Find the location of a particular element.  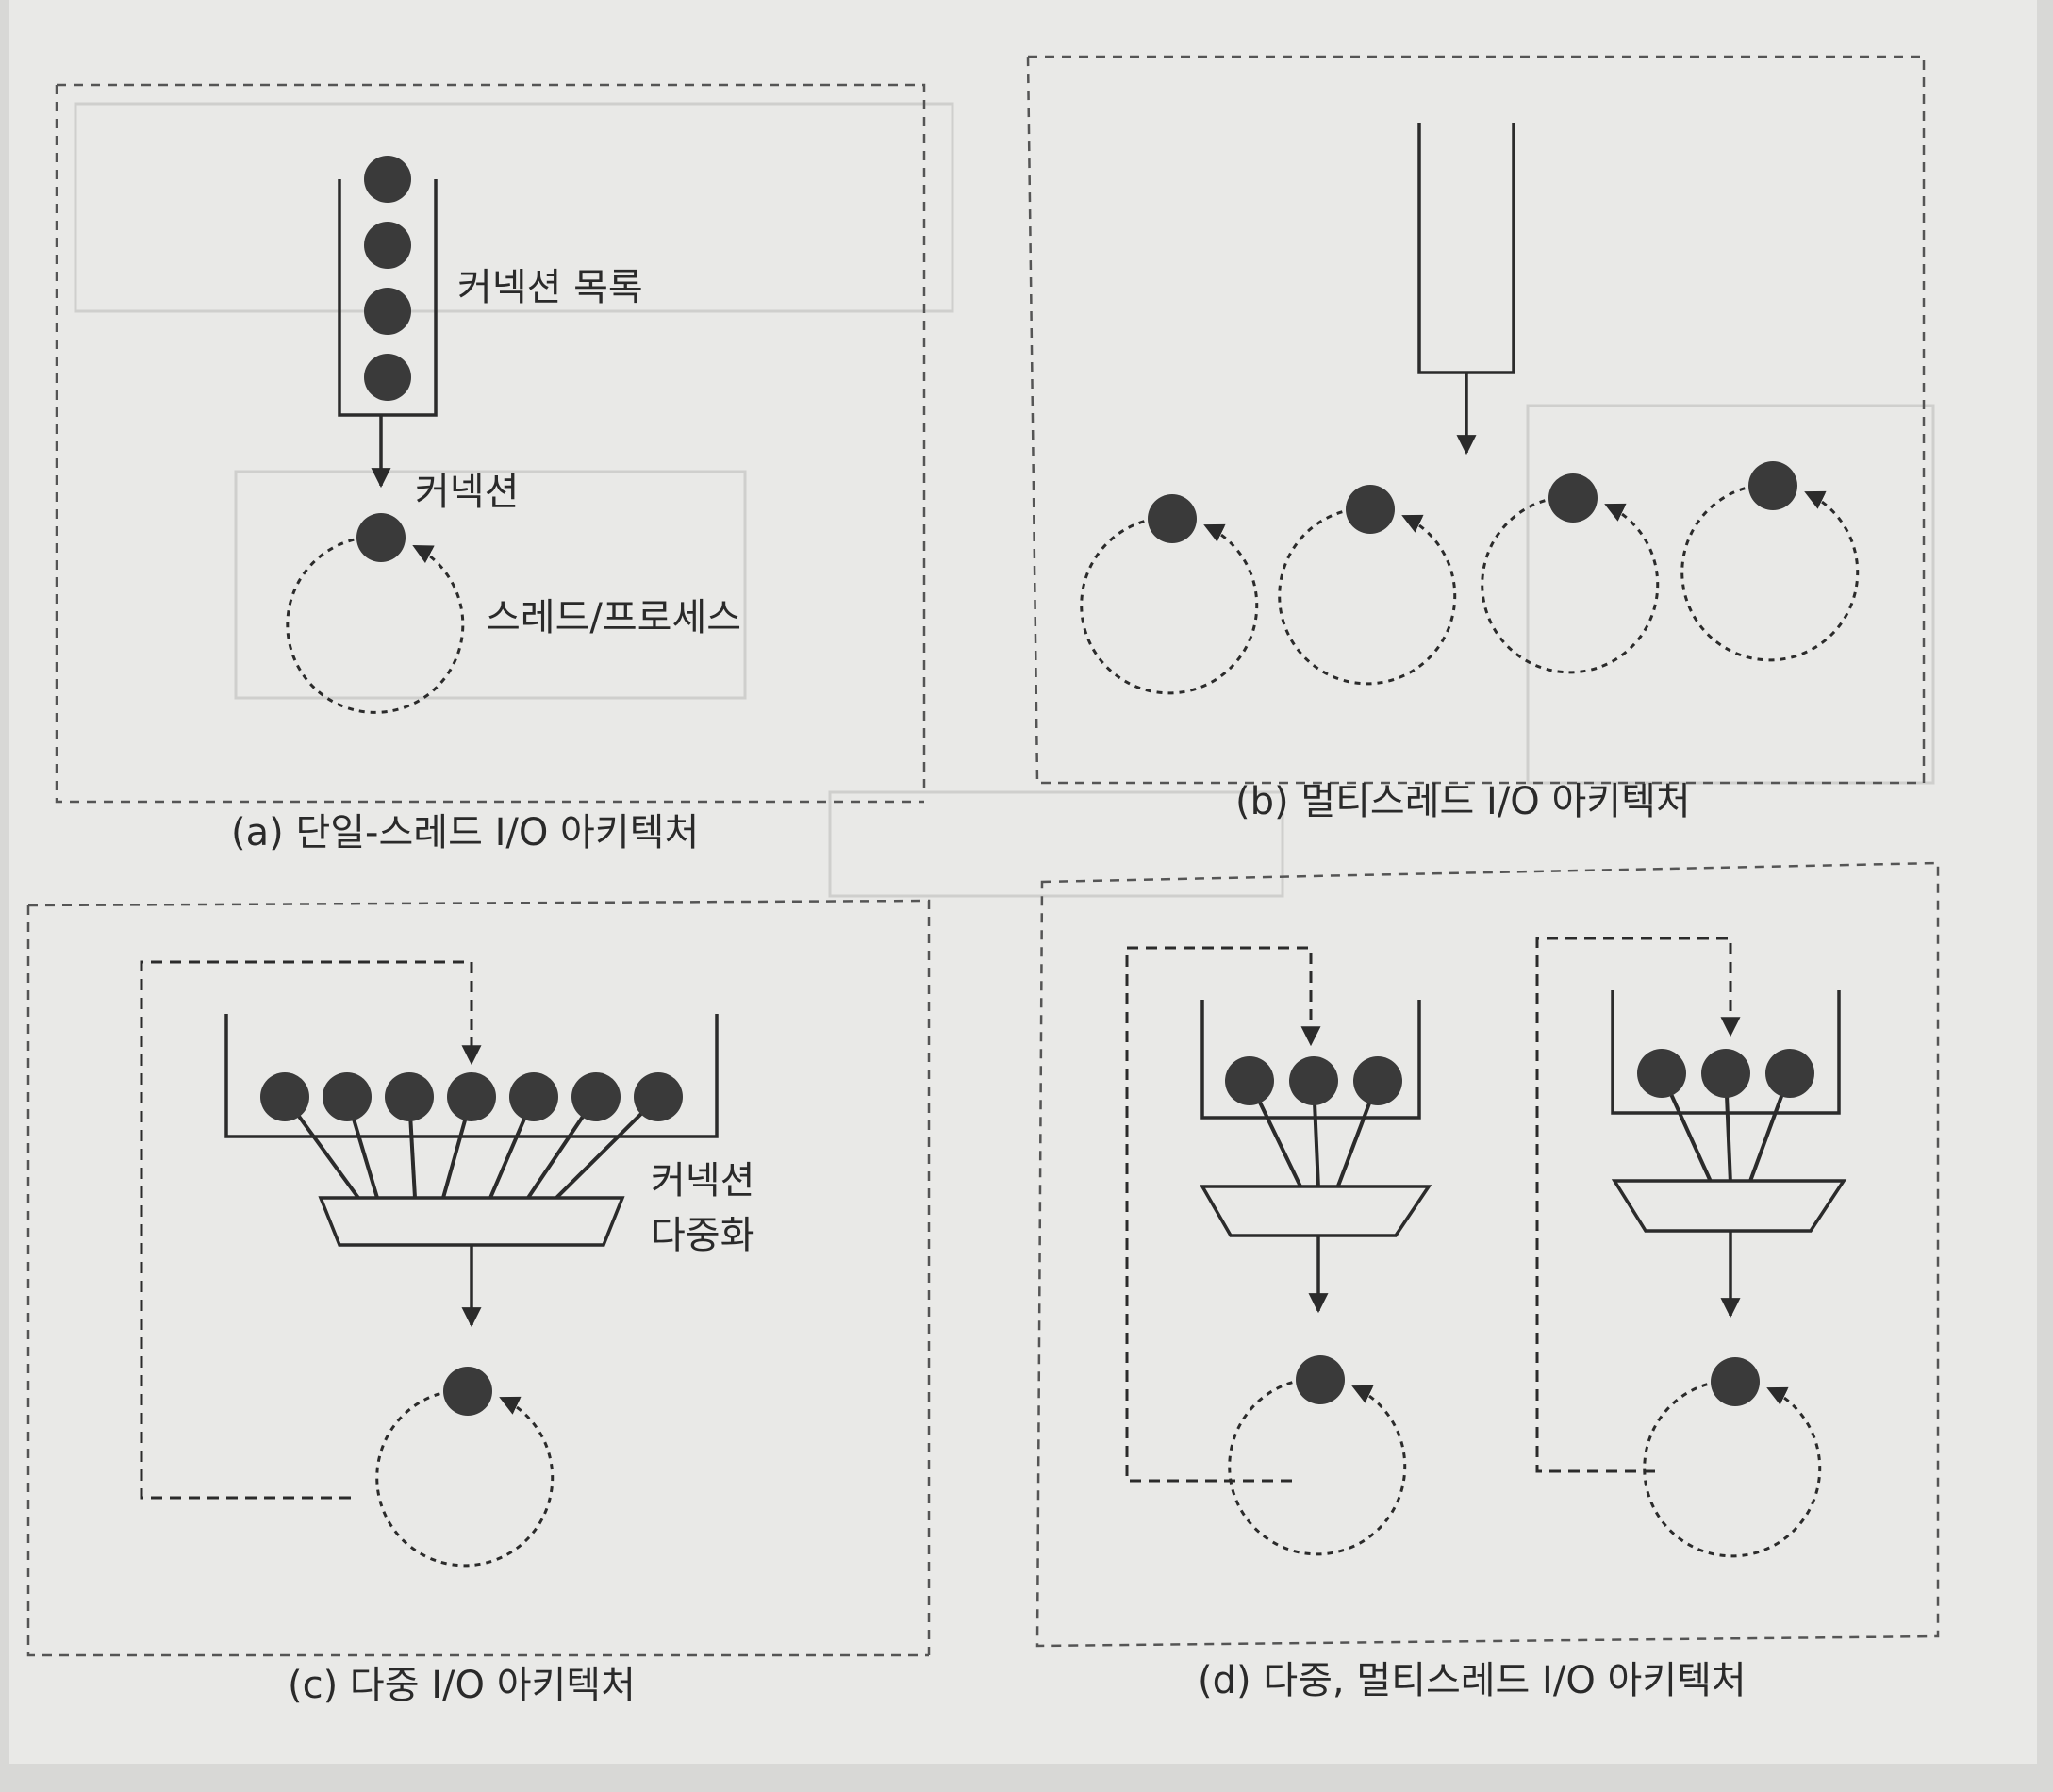

connection-list-container is located at coordinates (388, 298).